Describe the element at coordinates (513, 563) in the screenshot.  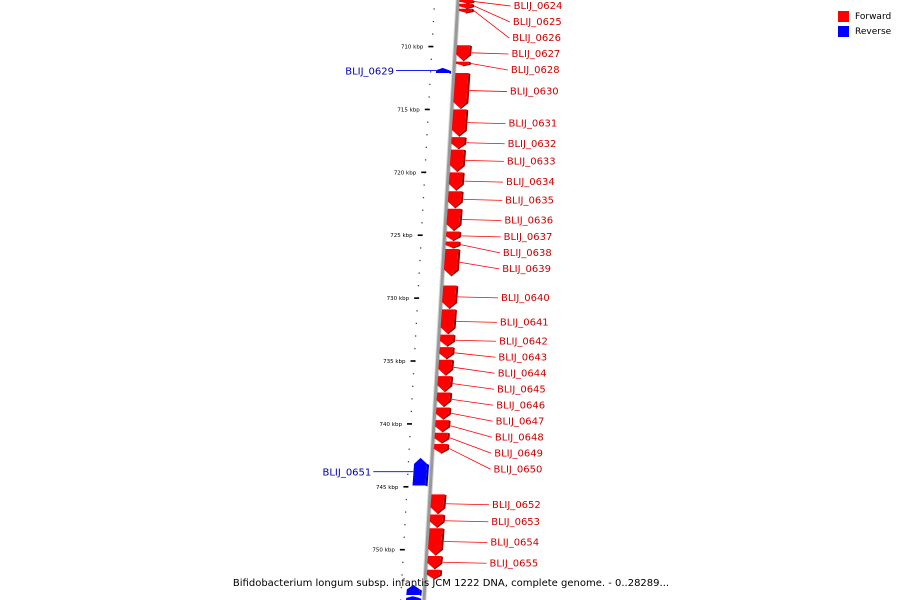
I see `gene-label: BLIJ_0655` at that location.